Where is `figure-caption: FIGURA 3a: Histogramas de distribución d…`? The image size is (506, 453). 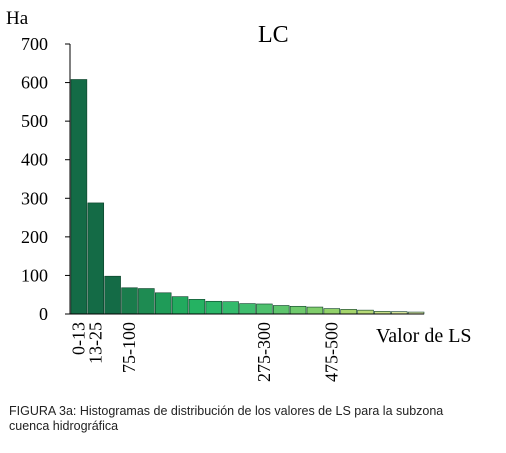 figure-caption: FIGURA 3a: Histogramas de distribución d… is located at coordinates (255, 419).